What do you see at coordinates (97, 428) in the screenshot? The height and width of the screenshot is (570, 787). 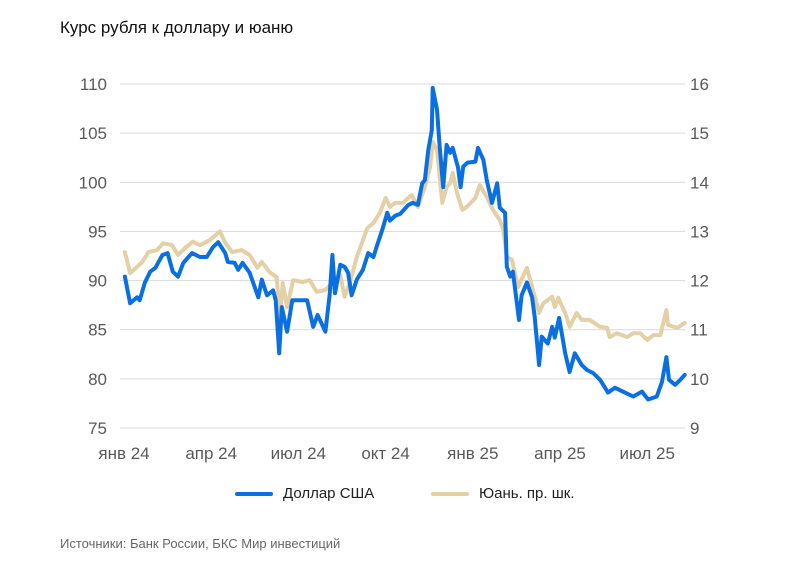 I see `y-left-tick-label: 75` at bounding box center [97, 428].